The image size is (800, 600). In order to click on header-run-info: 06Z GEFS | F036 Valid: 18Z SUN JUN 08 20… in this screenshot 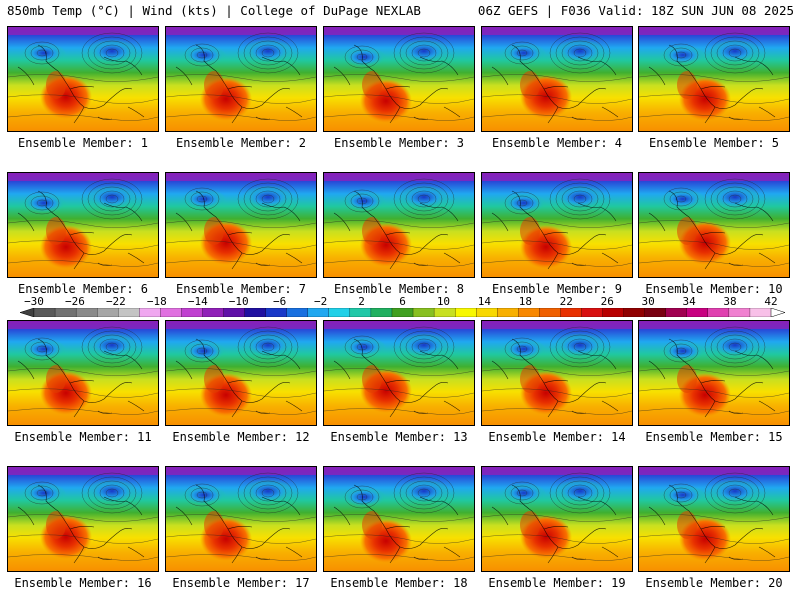, I will do `click(635, 10)`.